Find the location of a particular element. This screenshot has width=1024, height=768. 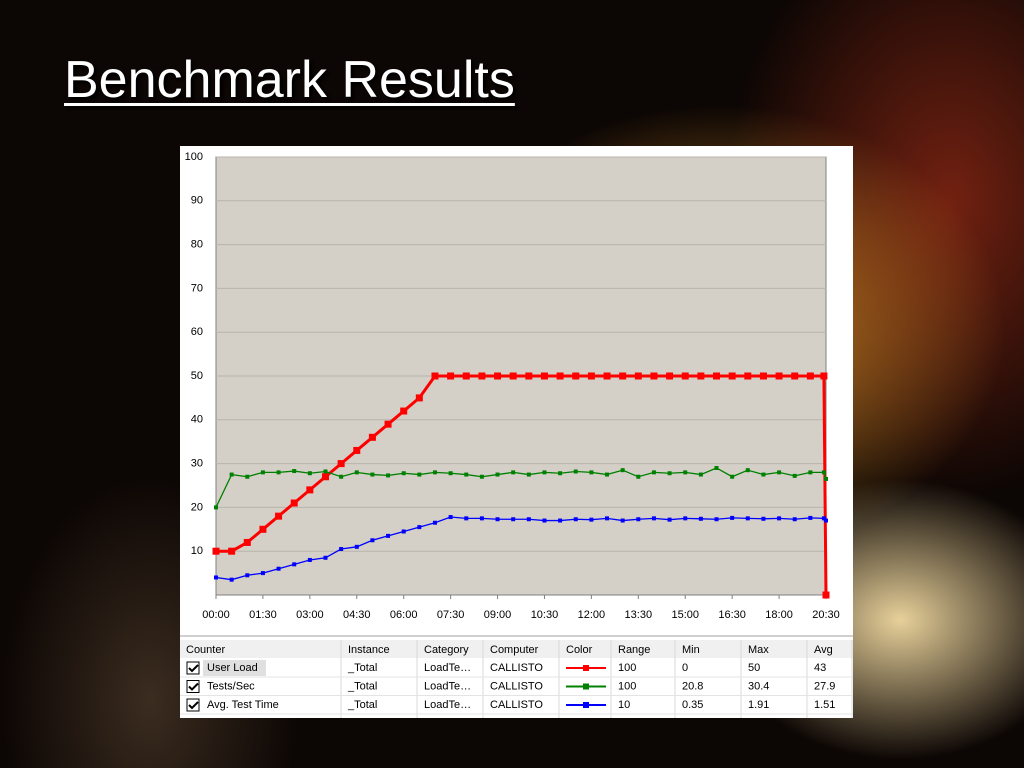

table-cell: 20.8 is located at coordinates (692, 686).